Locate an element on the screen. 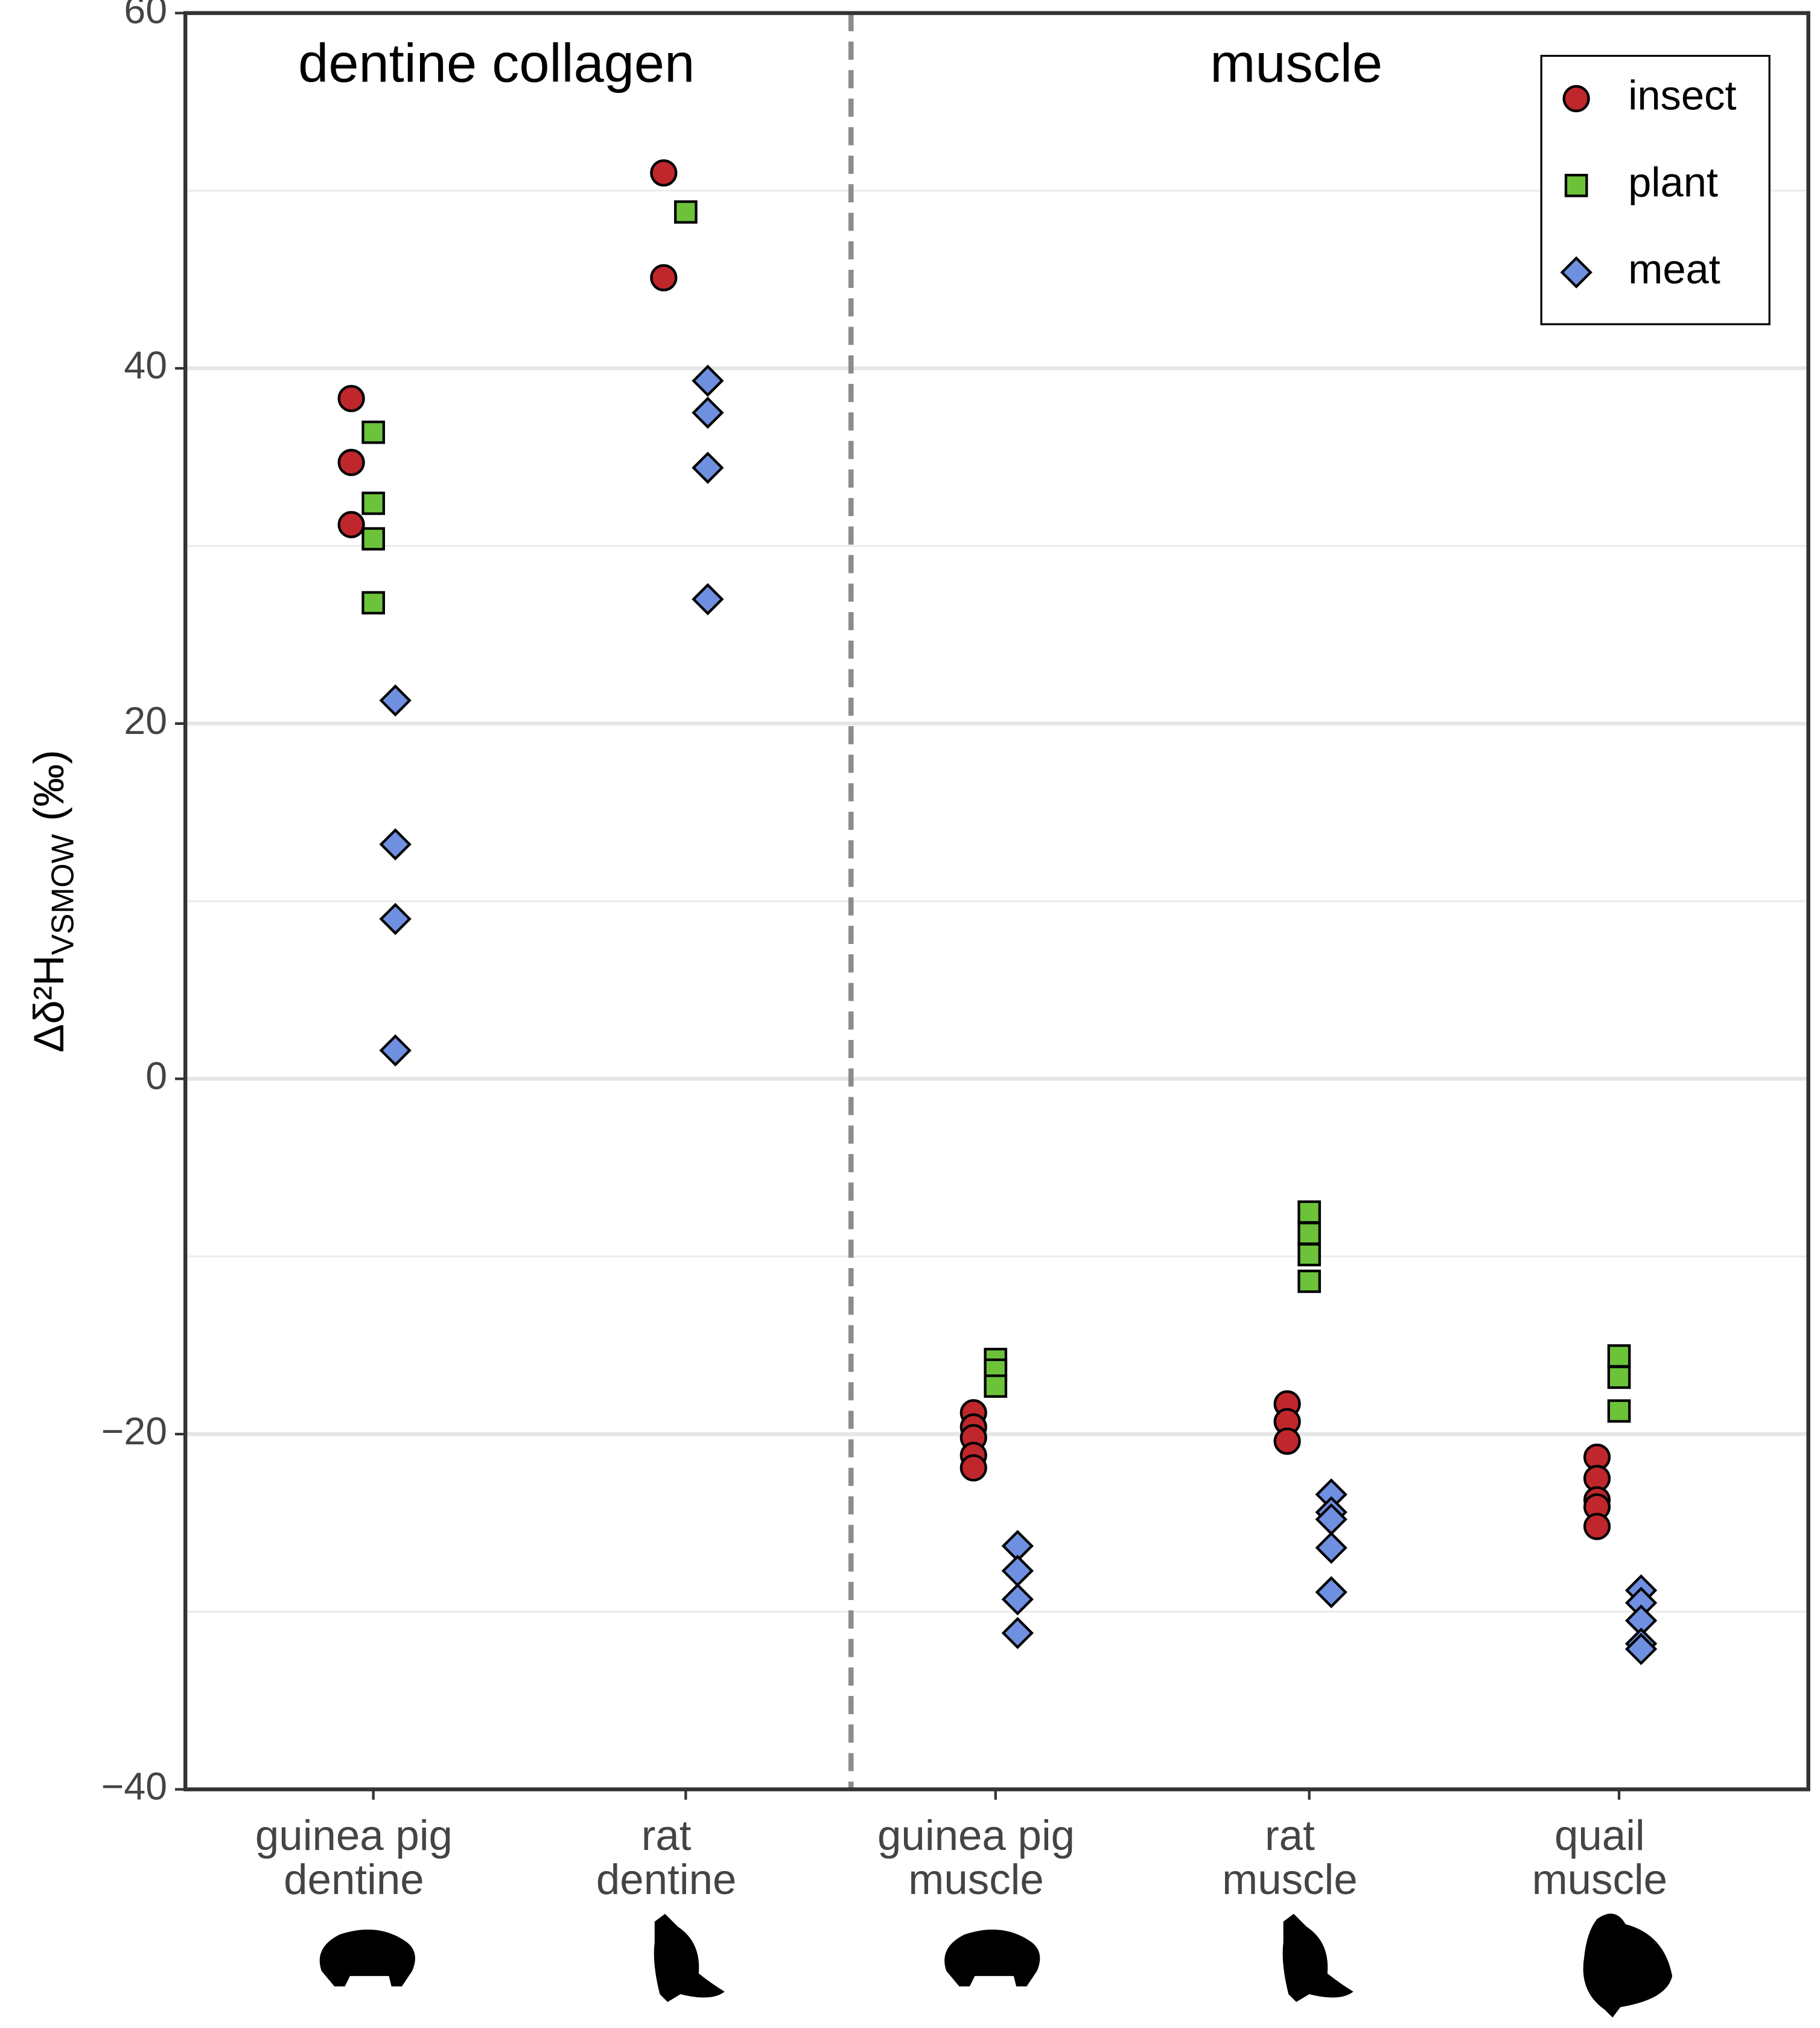  quail-icon is located at coordinates (1628, 1965).